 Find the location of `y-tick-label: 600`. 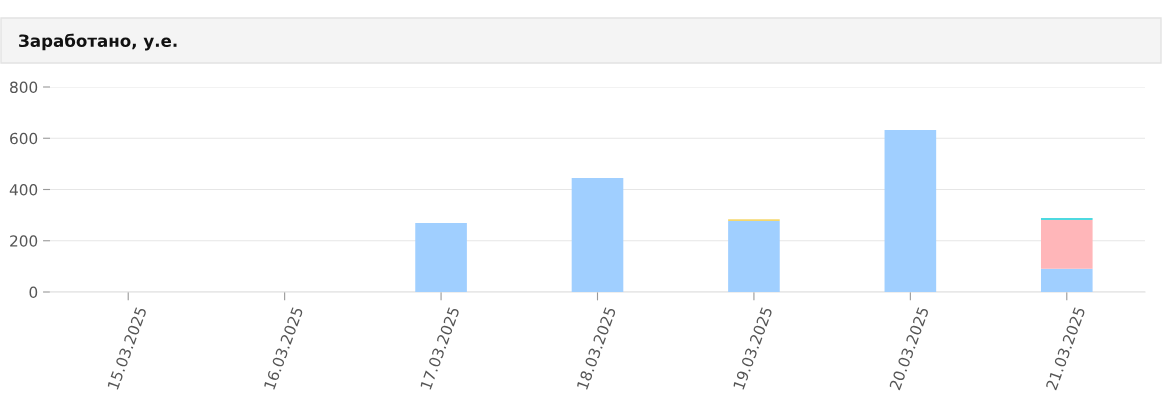

y-tick-label: 600 is located at coordinates (24, 138).